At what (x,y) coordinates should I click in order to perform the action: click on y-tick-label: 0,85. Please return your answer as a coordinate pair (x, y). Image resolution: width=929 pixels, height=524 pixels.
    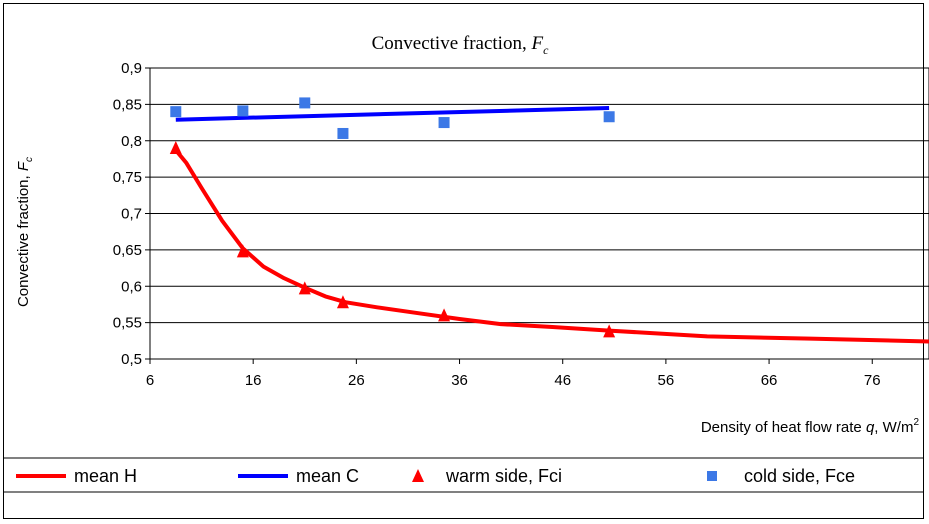
    Looking at the image, I should click on (127, 104).